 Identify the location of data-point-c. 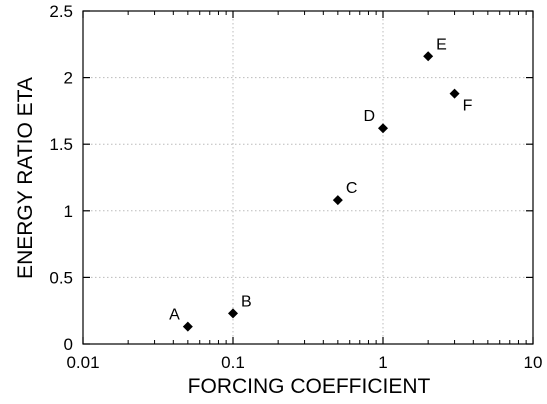
(337, 200).